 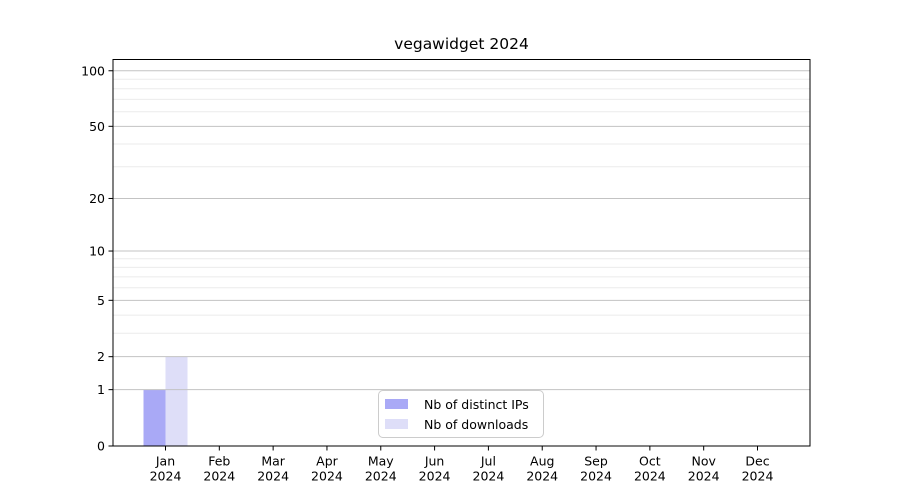 What do you see at coordinates (273, 461) in the screenshot?
I see `x-tick-label-month: Mar` at bounding box center [273, 461].